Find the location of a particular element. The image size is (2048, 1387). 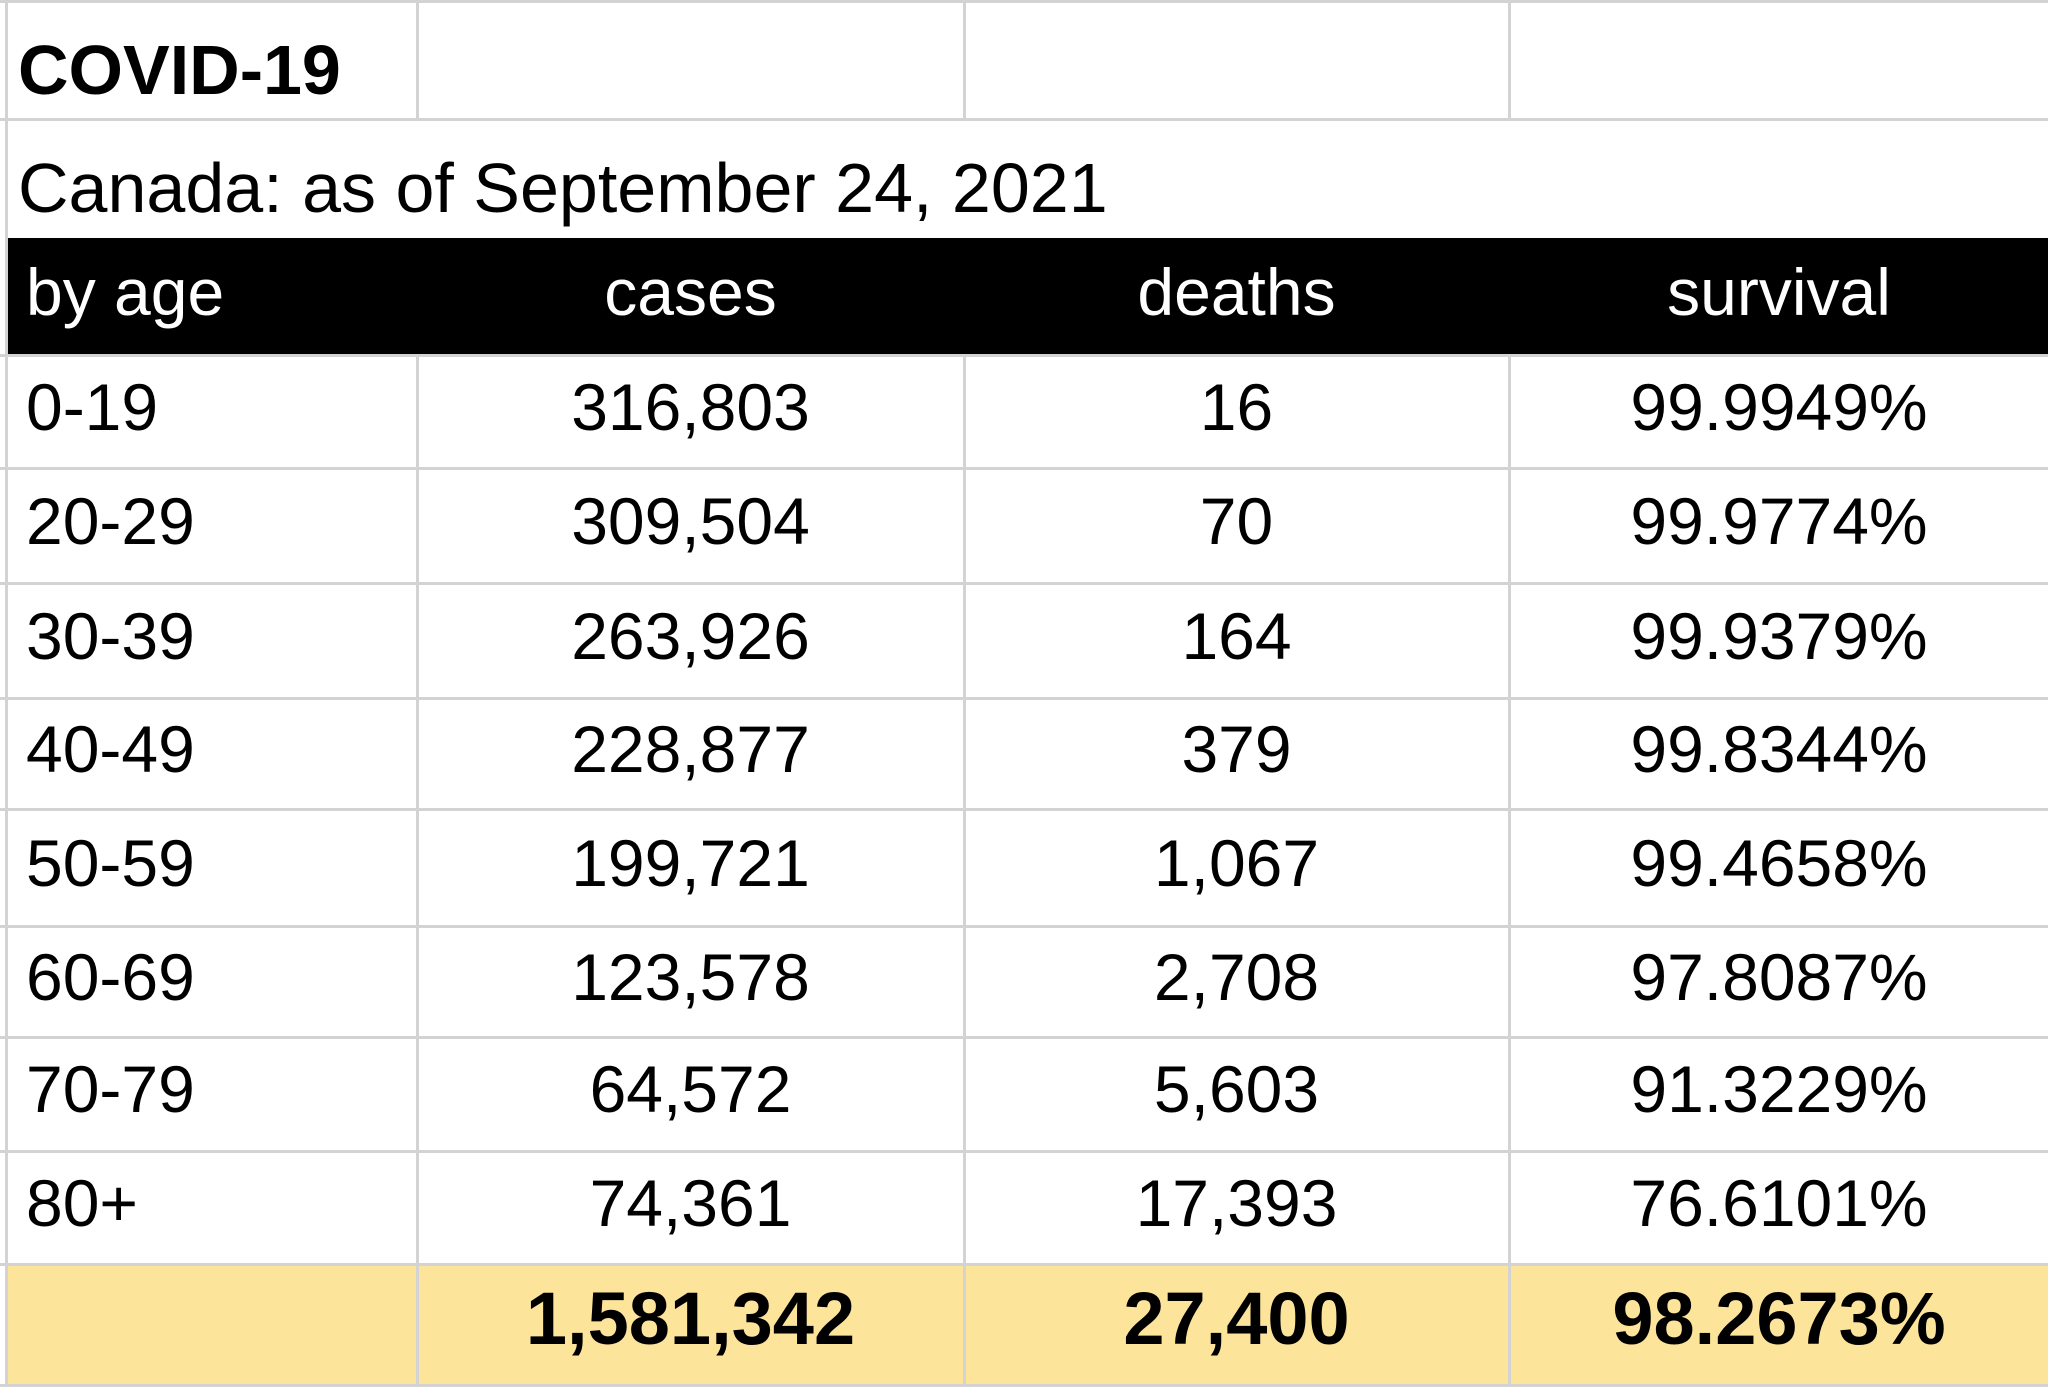

survival-cell: 99.9774% is located at coordinates (1779, 521).